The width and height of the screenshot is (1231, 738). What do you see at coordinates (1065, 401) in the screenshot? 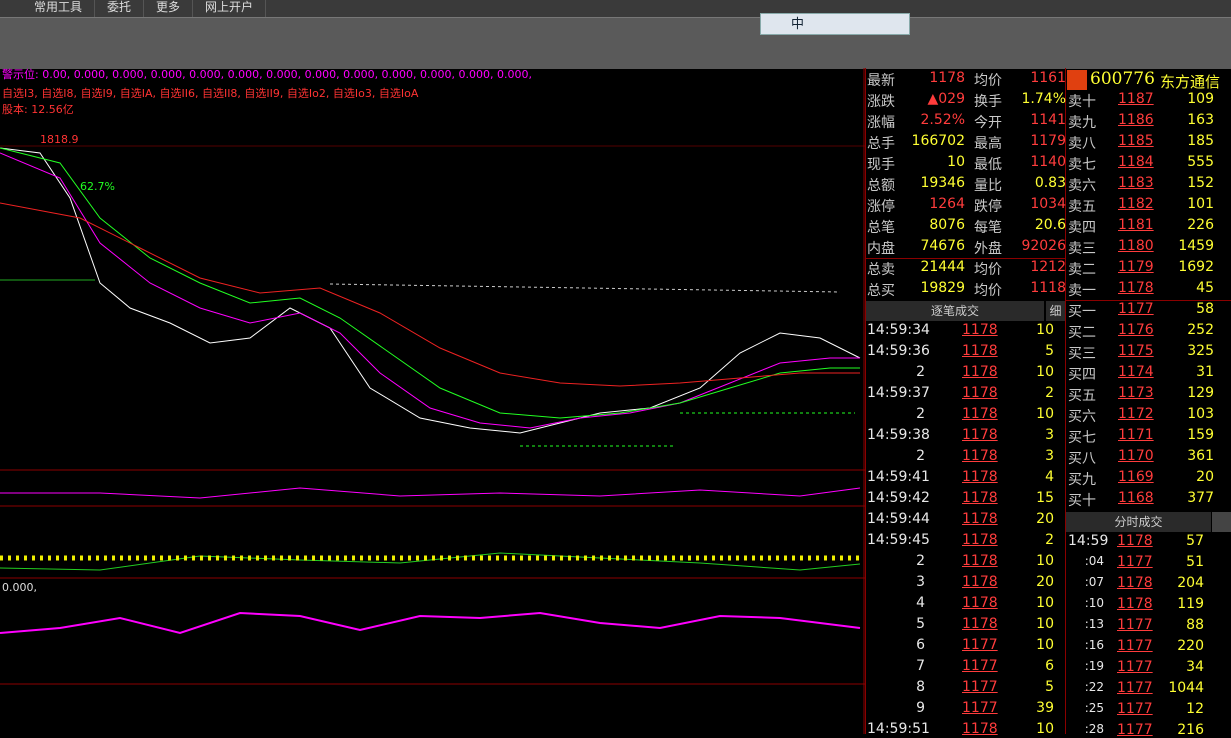
I see `panel-divider` at bounding box center [1065, 401].